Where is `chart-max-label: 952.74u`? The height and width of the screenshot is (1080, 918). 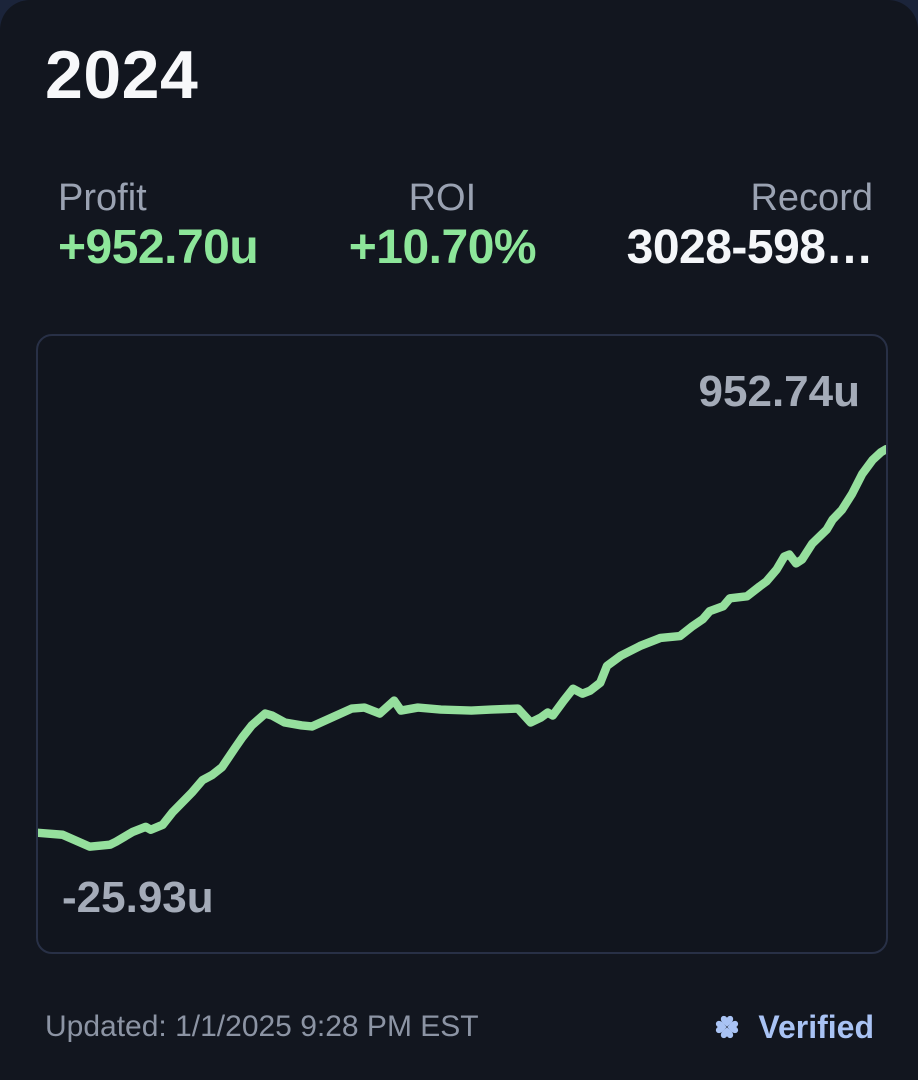 chart-max-label: 952.74u is located at coordinates (779, 391).